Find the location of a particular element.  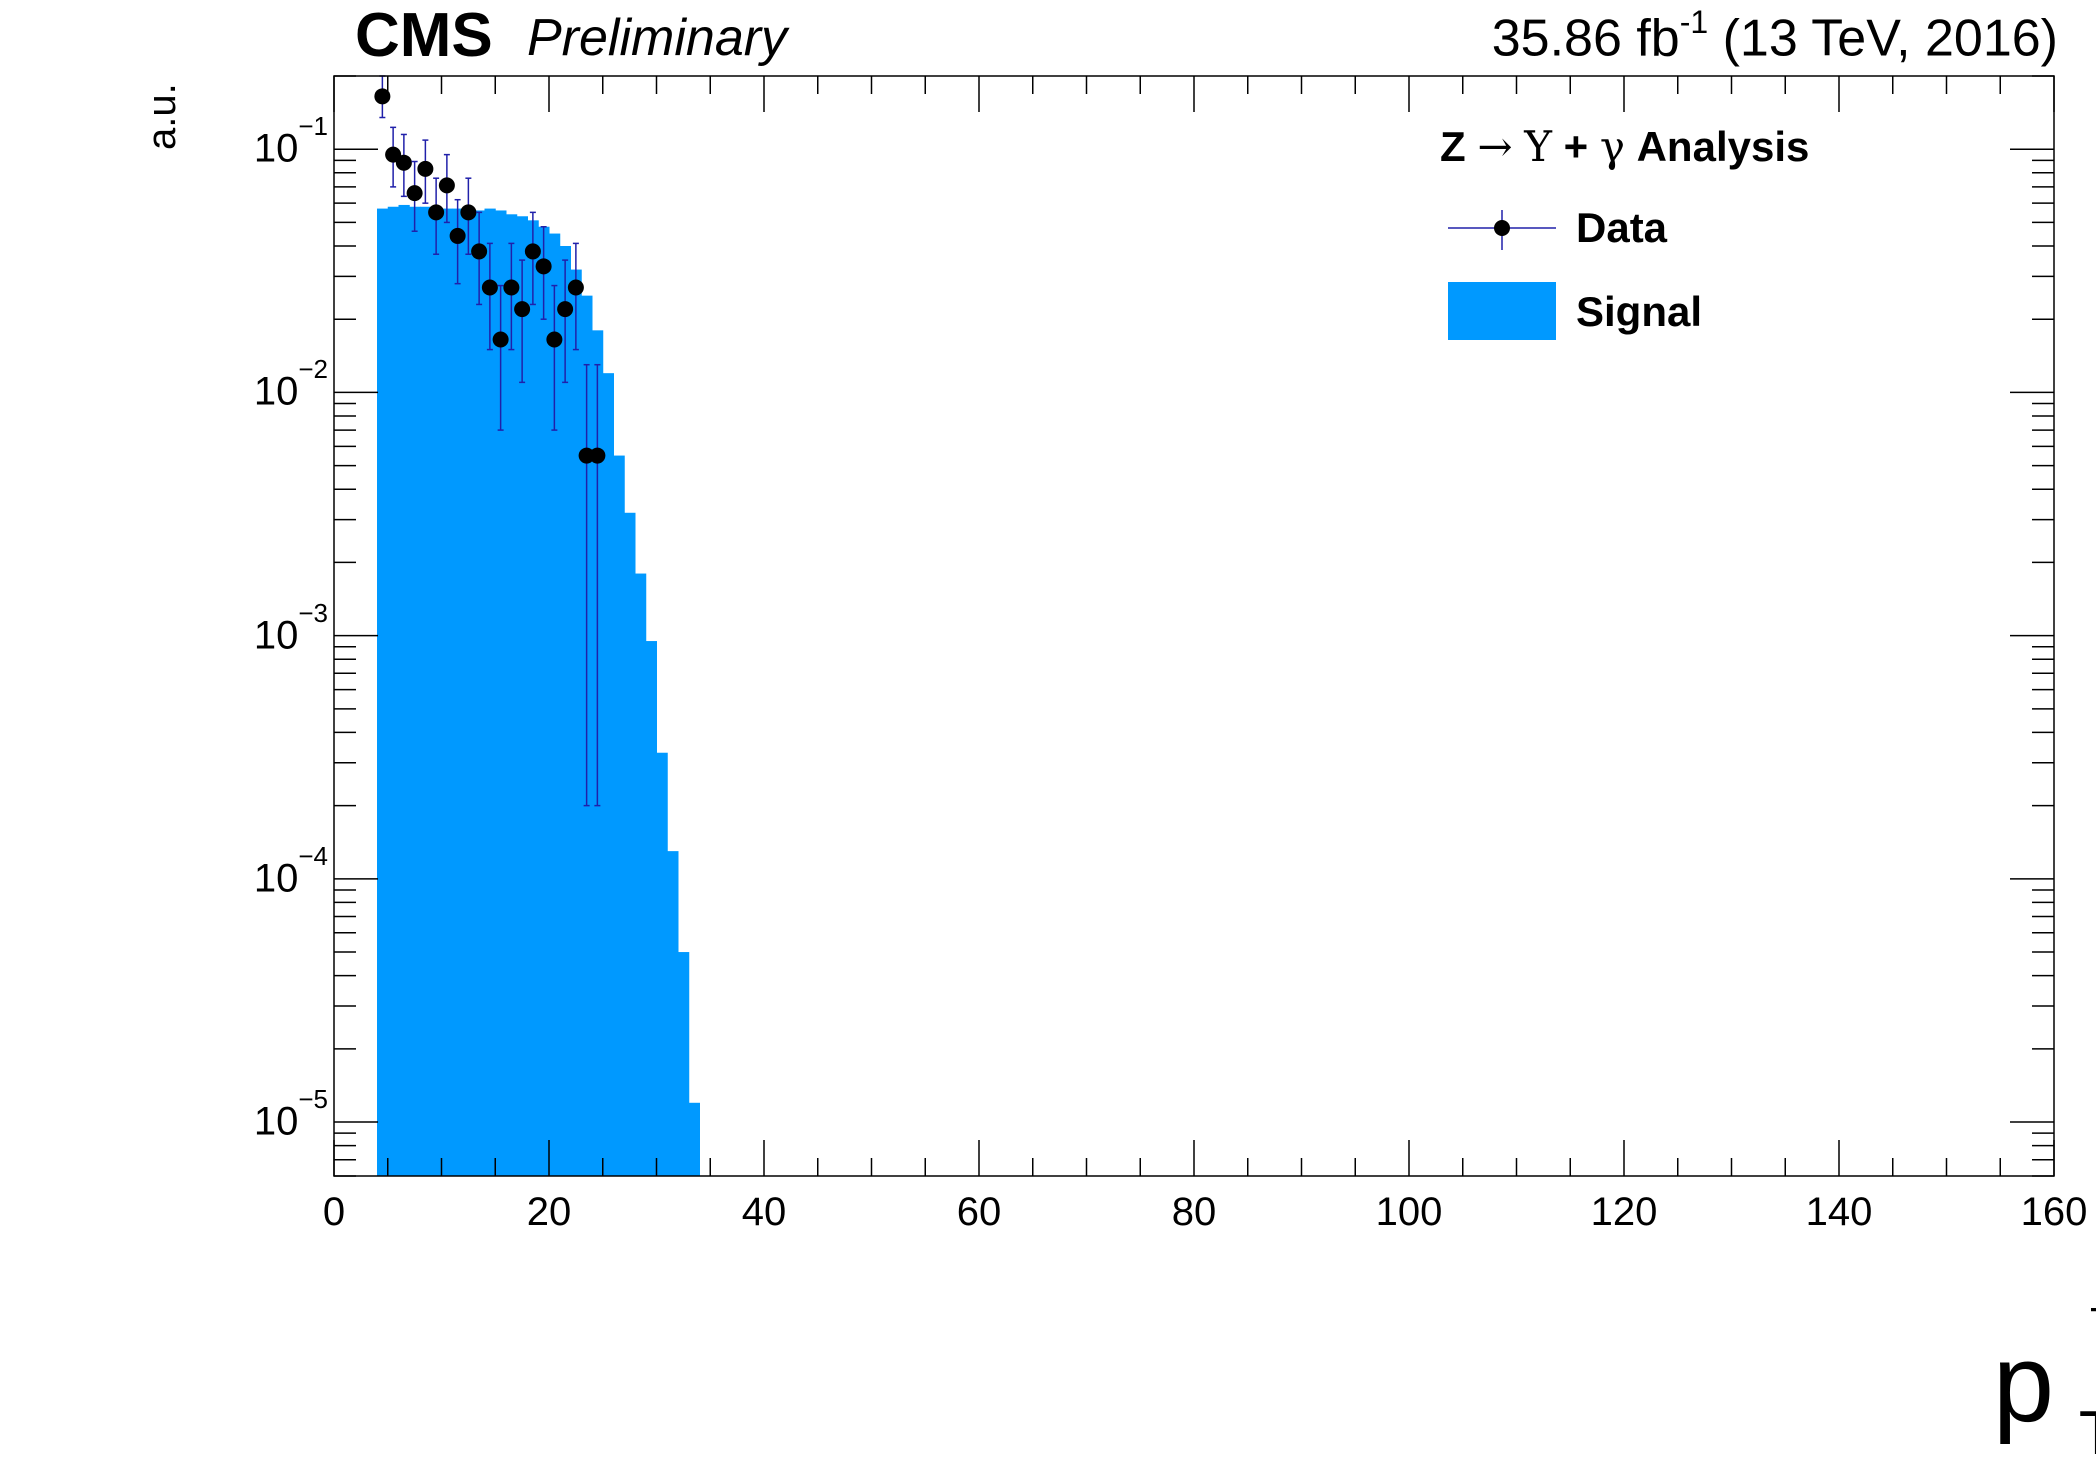

x-axis-label-superscript: μ is located at coordinates (2092, 1318).